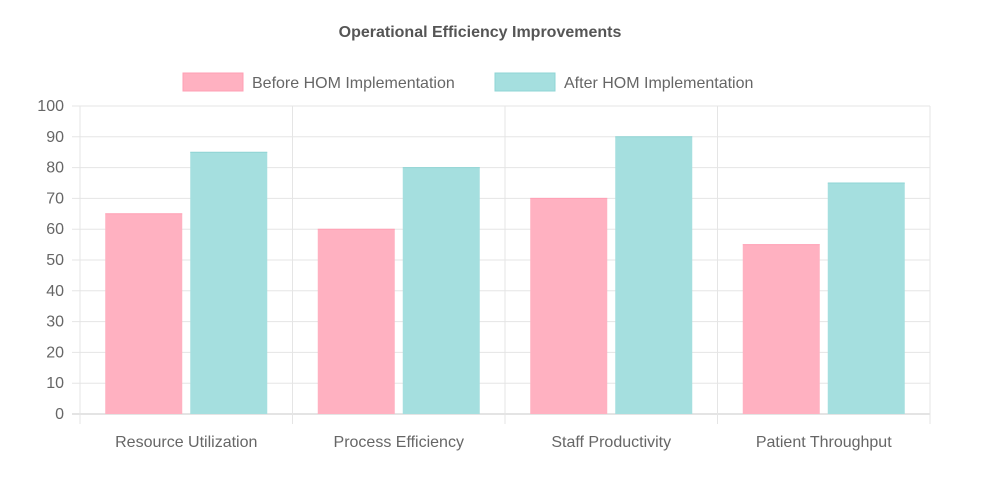 Image resolution: width=985 pixels, height=486 pixels. What do you see at coordinates (59, 414) in the screenshot?
I see `y-tick-label: 0` at bounding box center [59, 414].